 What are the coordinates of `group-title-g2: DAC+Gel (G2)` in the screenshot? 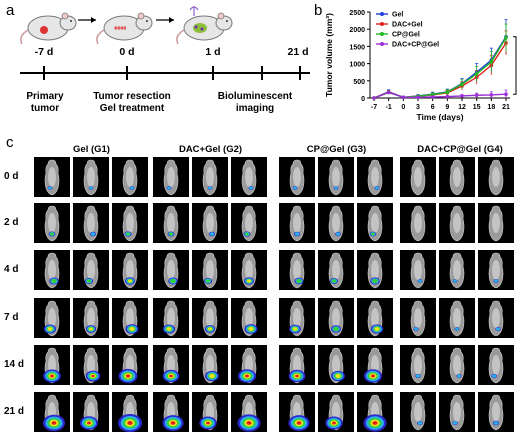 It's located at (210, 149).